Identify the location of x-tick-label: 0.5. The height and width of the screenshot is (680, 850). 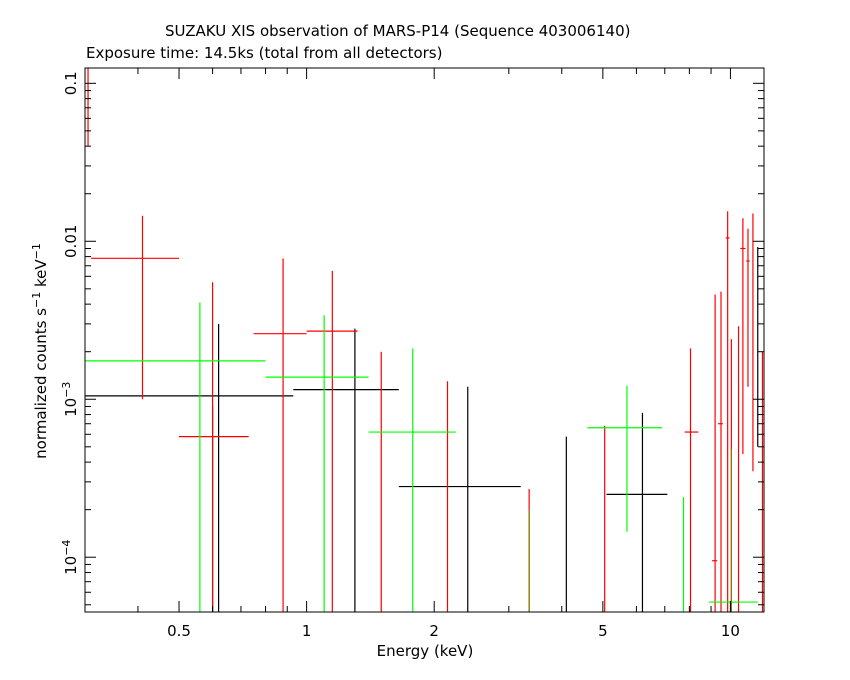
(179, 631).